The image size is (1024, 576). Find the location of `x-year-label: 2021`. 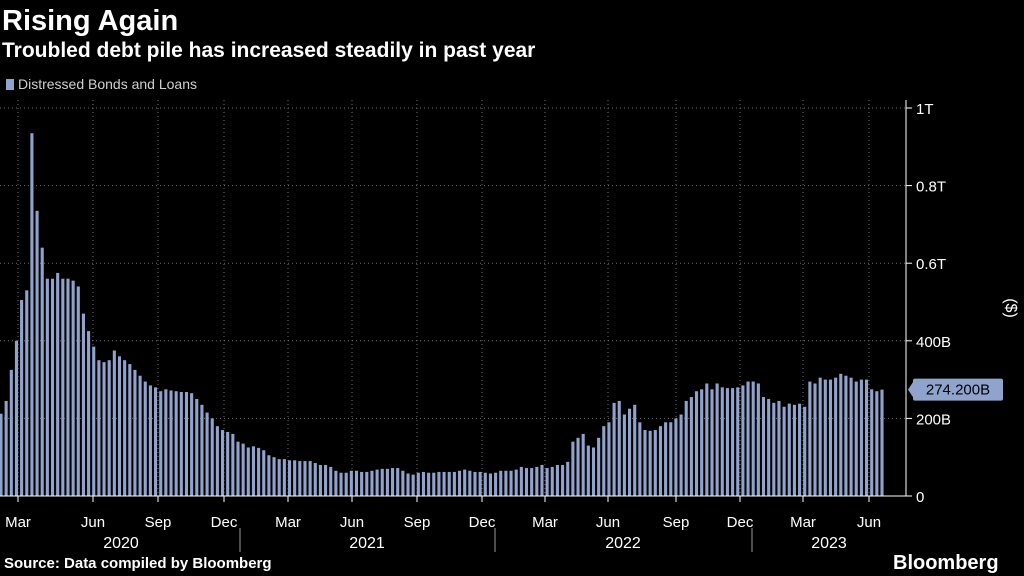

x-year-label: 2021 is located at coordinates (367, 543).